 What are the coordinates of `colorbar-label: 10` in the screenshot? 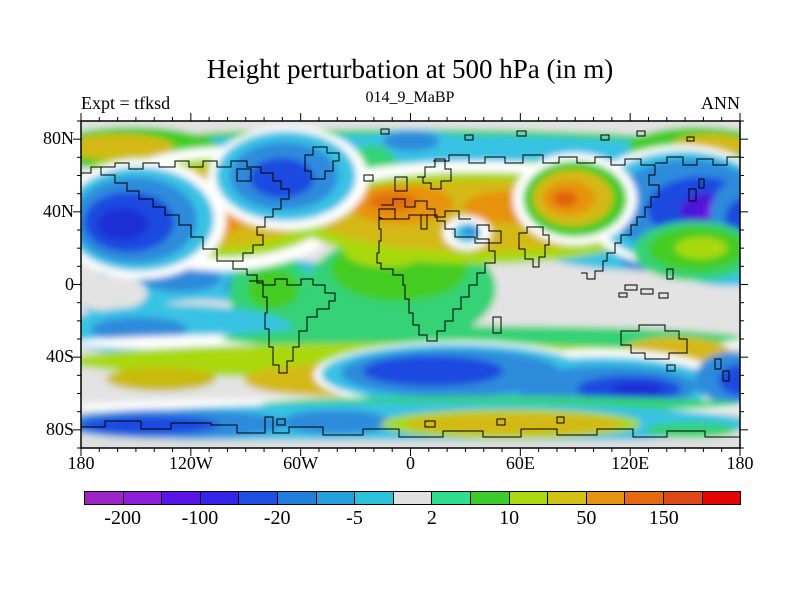 It's located at (509, 518).